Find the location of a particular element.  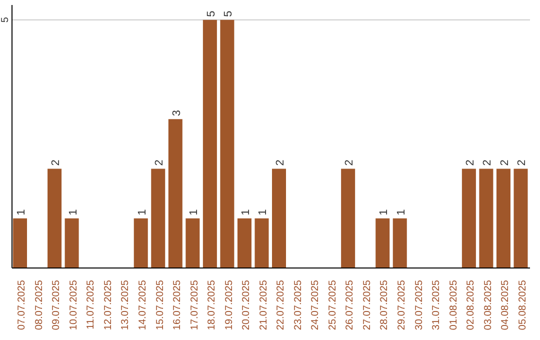

x-tick-label: 11.07.2025 is located at coordinates (91, 305).